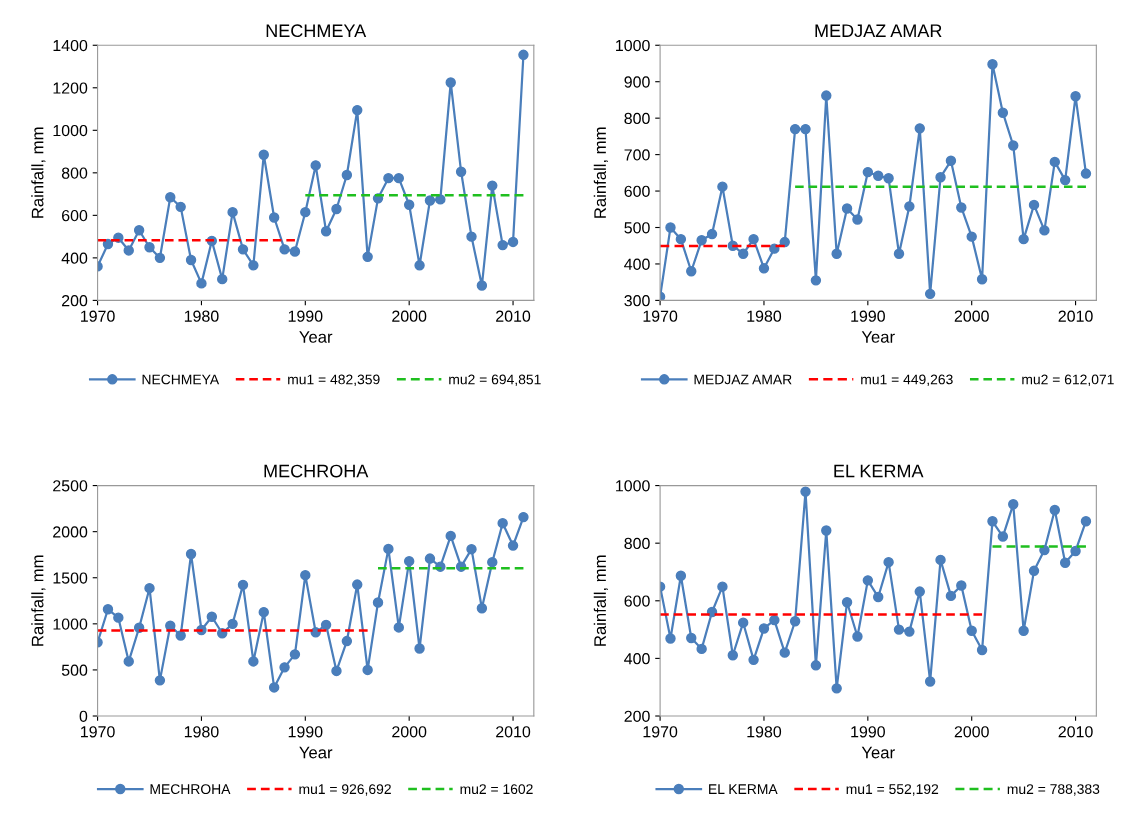 This screenshot has width=1148, height=823. I want to click on legend-label: mu1 = 449,263, so click(907, 380).